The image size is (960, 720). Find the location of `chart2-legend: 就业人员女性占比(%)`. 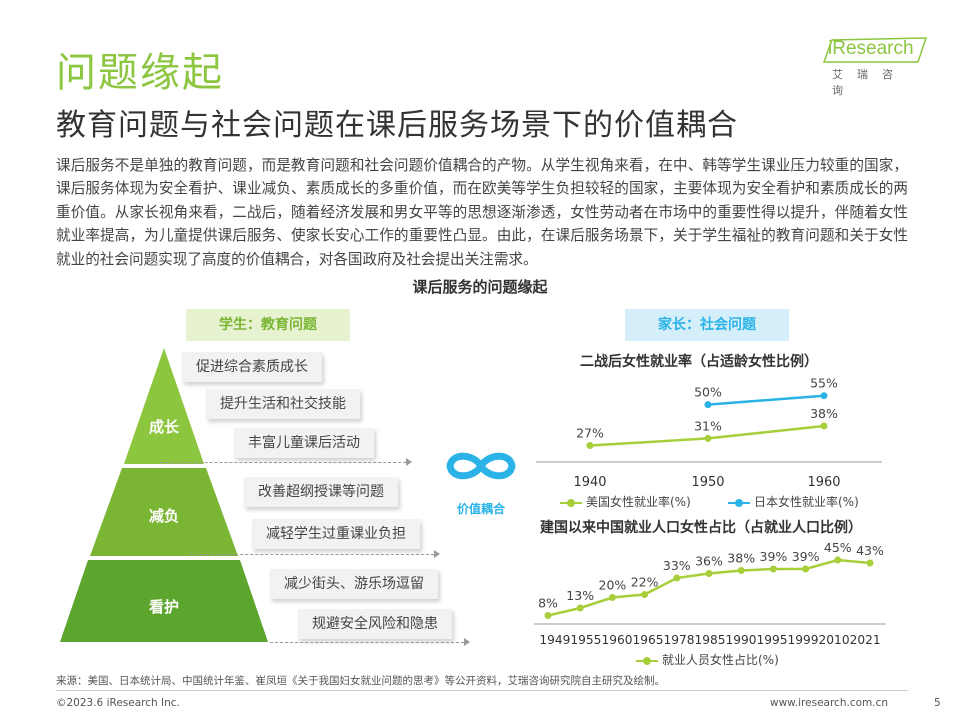

chart2-legend: 就业人员女性占比(%) is located at coordinates (707, 659).